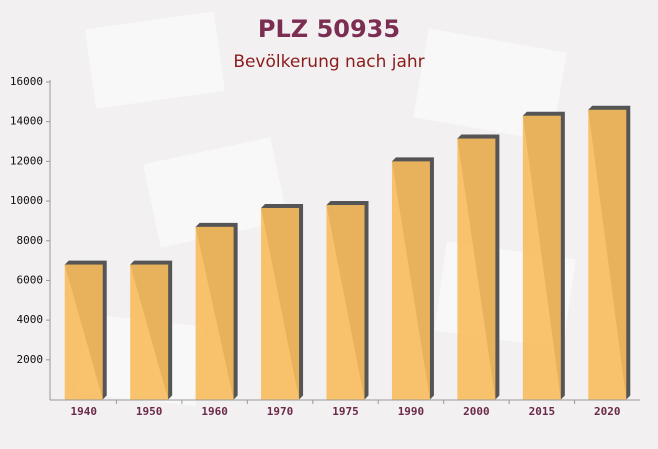 This screenshot has height=449, width=658. Describe the element at coordinates (30, 279) in the screenshot. I see `y-tick-label: 6000` at that location.